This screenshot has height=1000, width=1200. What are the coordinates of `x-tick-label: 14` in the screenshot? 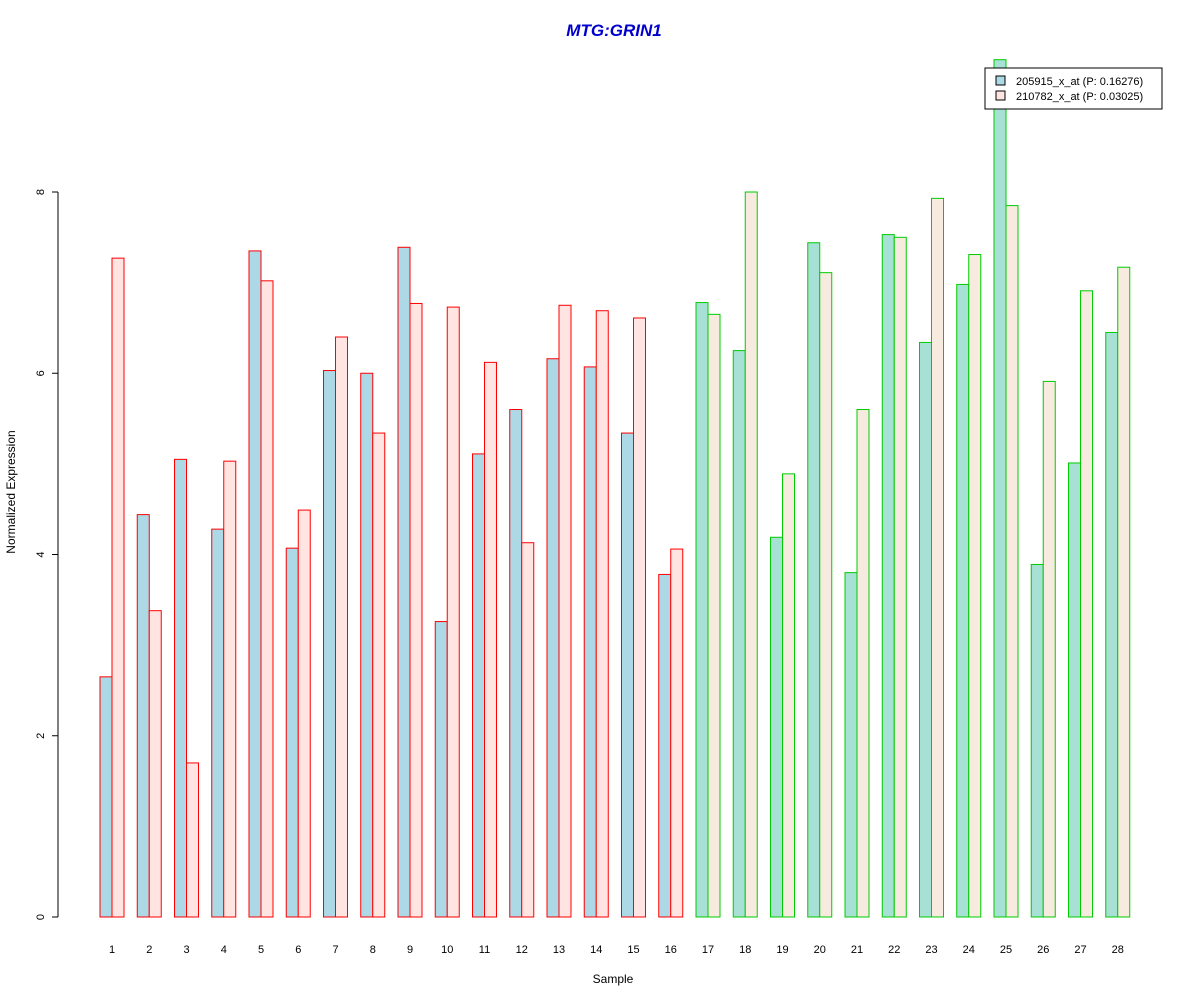 It's located at (596, 950).